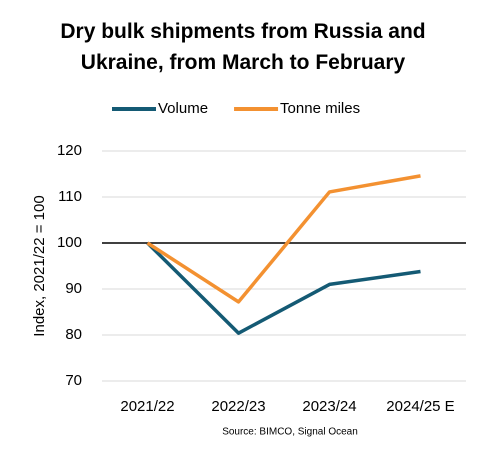 The image size is (486, 464). Describe the element at coordinates (73, 380) in the screenshot. I see `y-tick-label: 70` at that location.